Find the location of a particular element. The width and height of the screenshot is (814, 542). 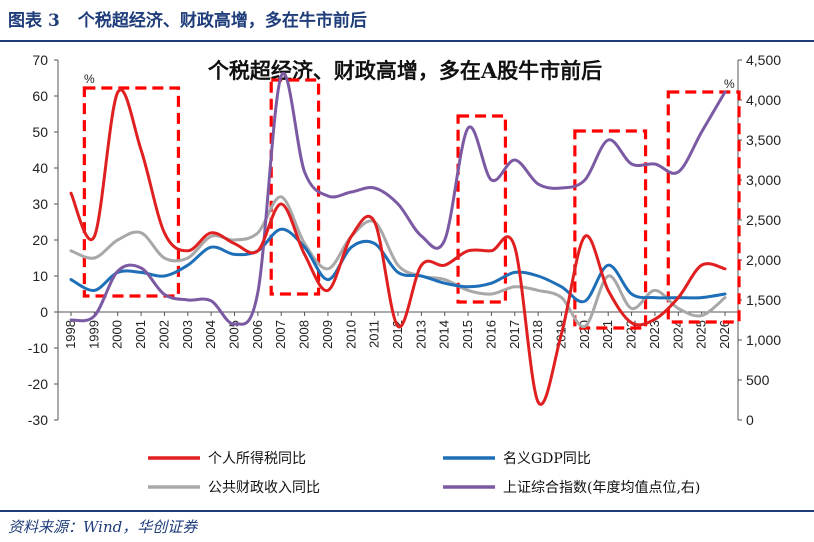

figure-label: 图表 is located at coordinates (25, 21).